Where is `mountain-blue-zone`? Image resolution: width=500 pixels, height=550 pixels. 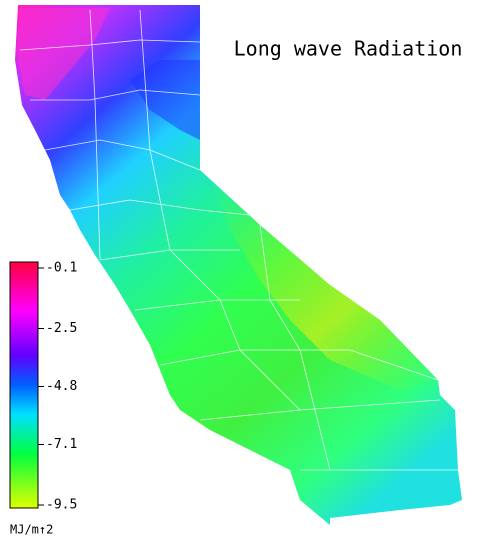 mountain-blue-zone is located at coordinates (165, 100).